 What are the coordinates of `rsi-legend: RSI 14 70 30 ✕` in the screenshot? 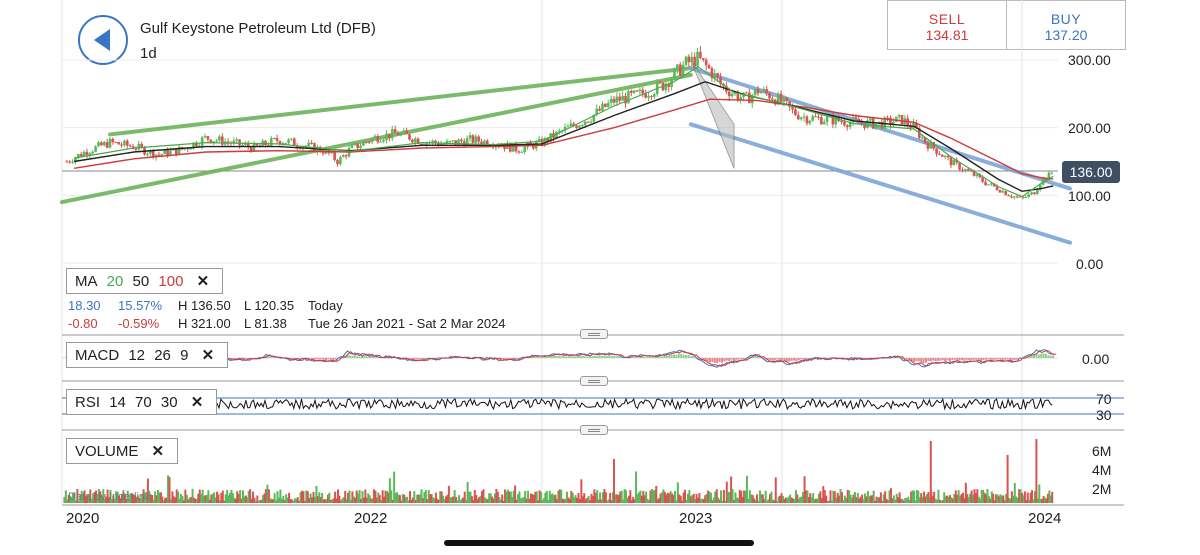 It's located at (142, 402).